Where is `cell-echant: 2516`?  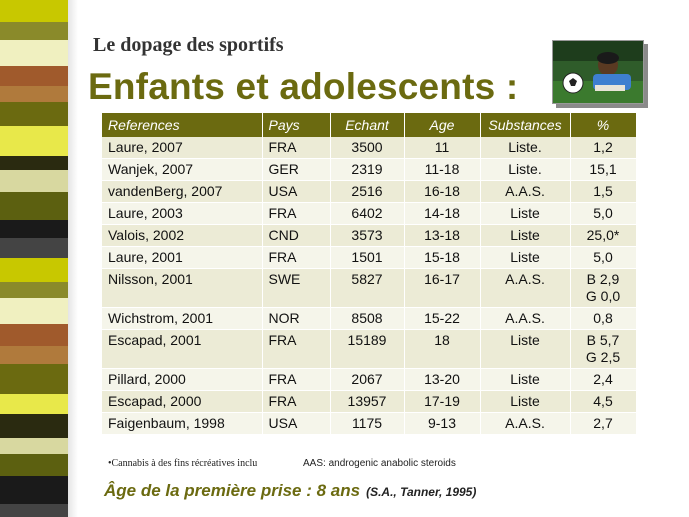
cell-echant: 2516 is located at coordinates (367, 191).